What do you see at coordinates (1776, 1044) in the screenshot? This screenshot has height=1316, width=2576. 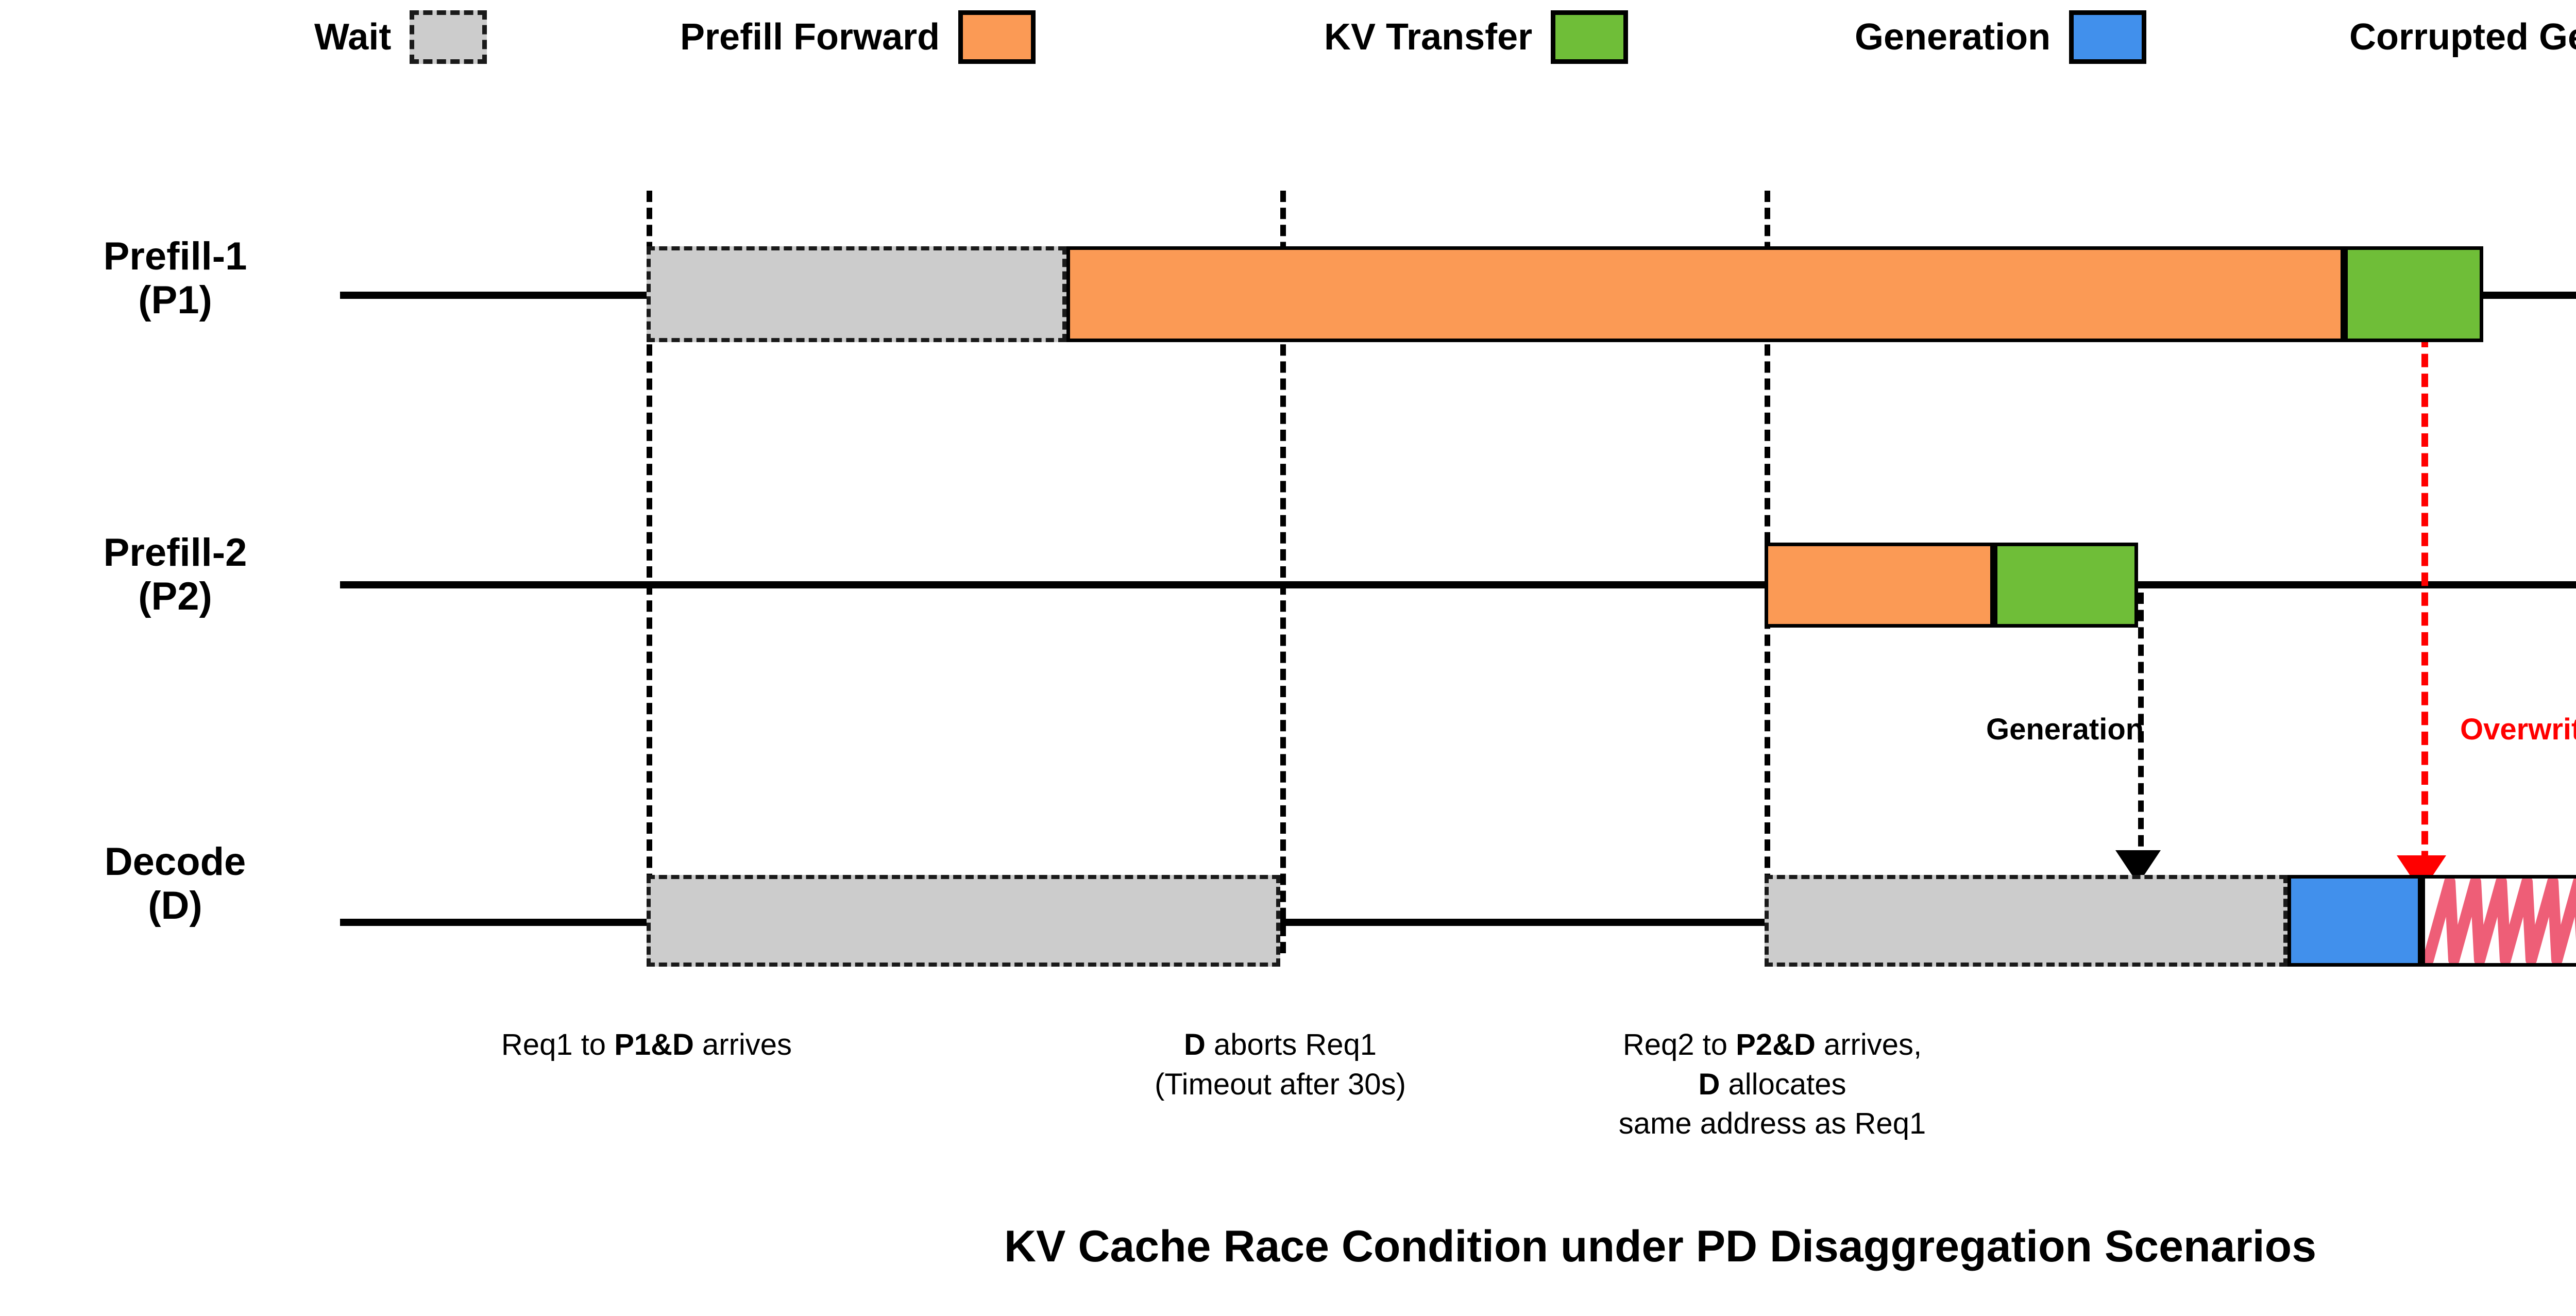 I see `annotation-text-bold: P2&D` at bounding box center [1776, 1044].